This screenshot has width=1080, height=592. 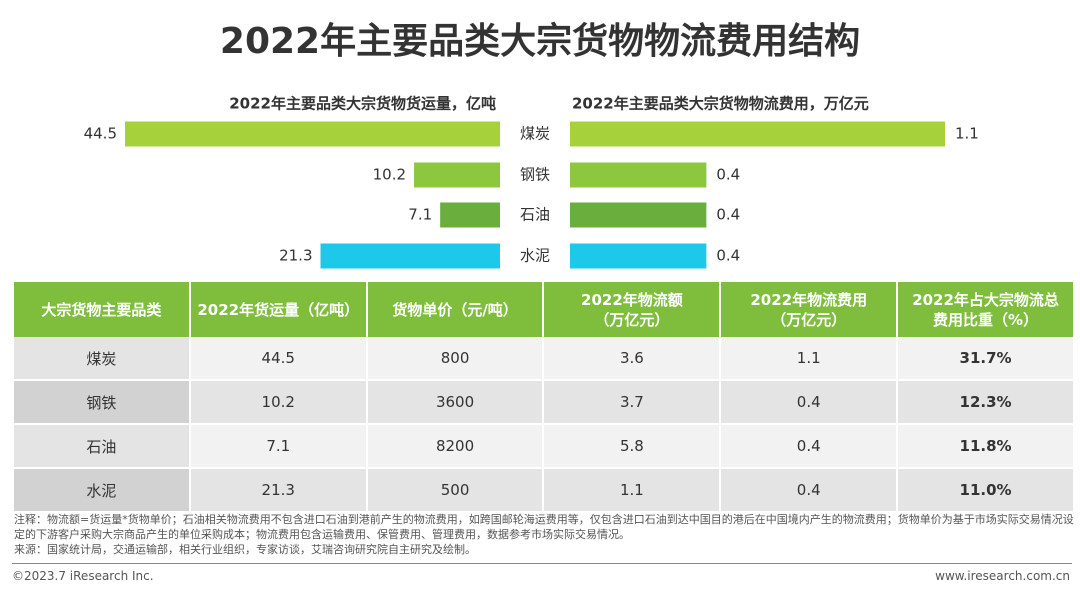 What do you see at coordinates (985, 359) in the screenshot?
I see `table-cell: 31.7%` at bounding box center [985, 359].